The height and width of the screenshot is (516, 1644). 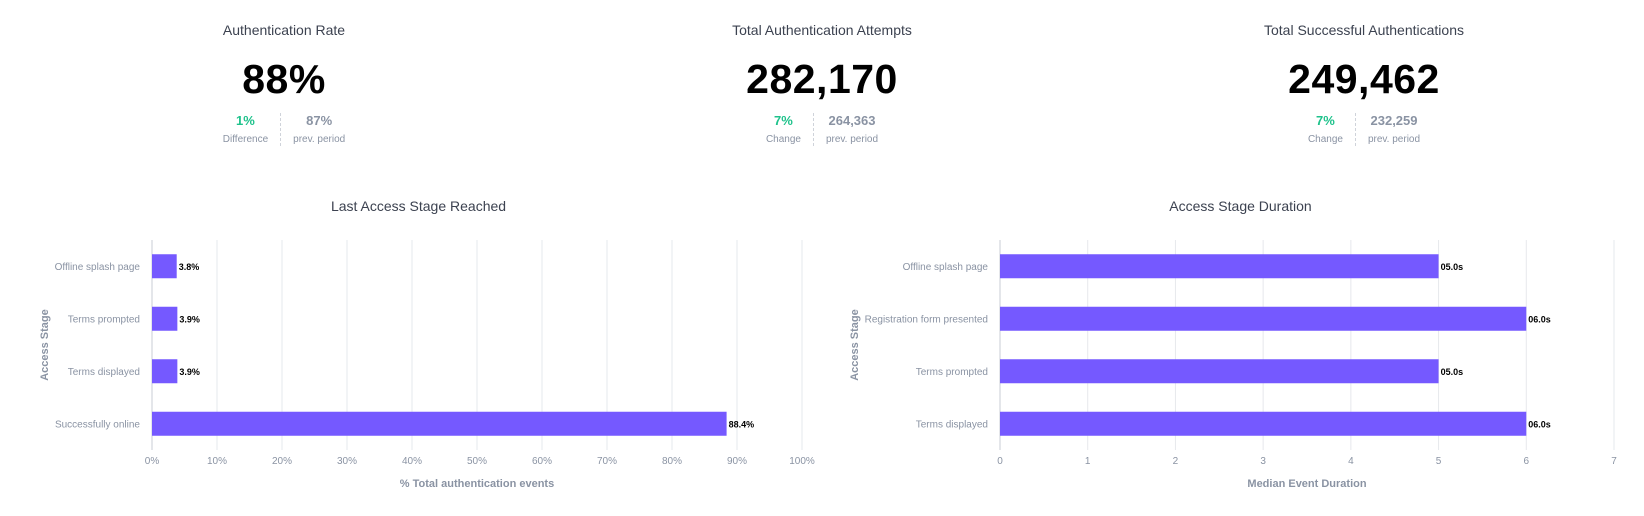 I want to click on y-tick-label: Successfully online, so click(x=97, y=424).